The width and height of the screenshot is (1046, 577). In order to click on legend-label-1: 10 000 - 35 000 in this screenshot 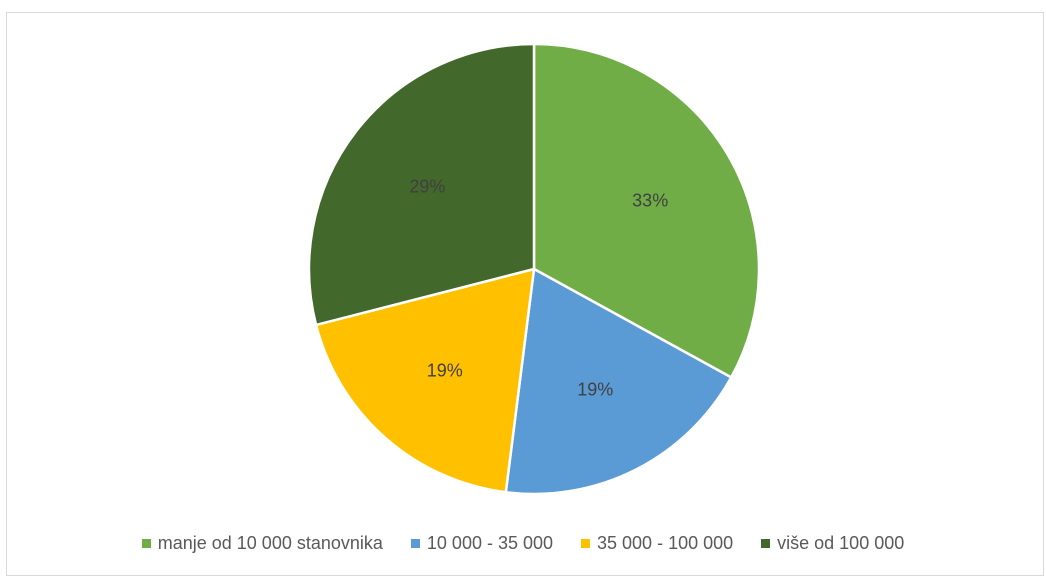, I will do `click(490, 543)`.